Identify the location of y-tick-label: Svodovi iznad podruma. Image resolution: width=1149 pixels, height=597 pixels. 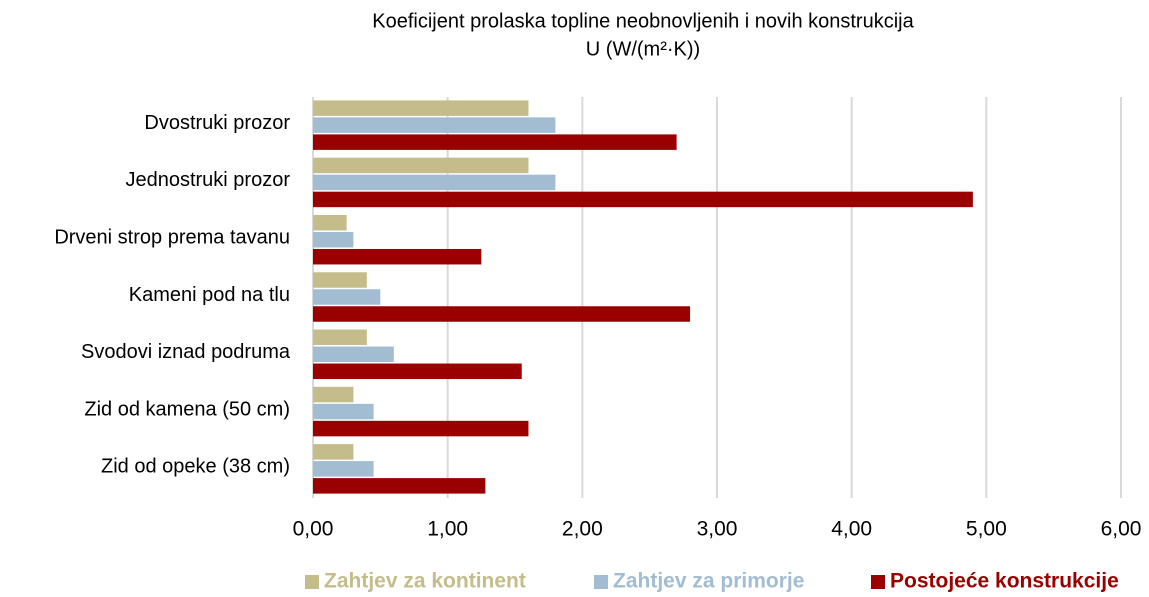
(186, 352).